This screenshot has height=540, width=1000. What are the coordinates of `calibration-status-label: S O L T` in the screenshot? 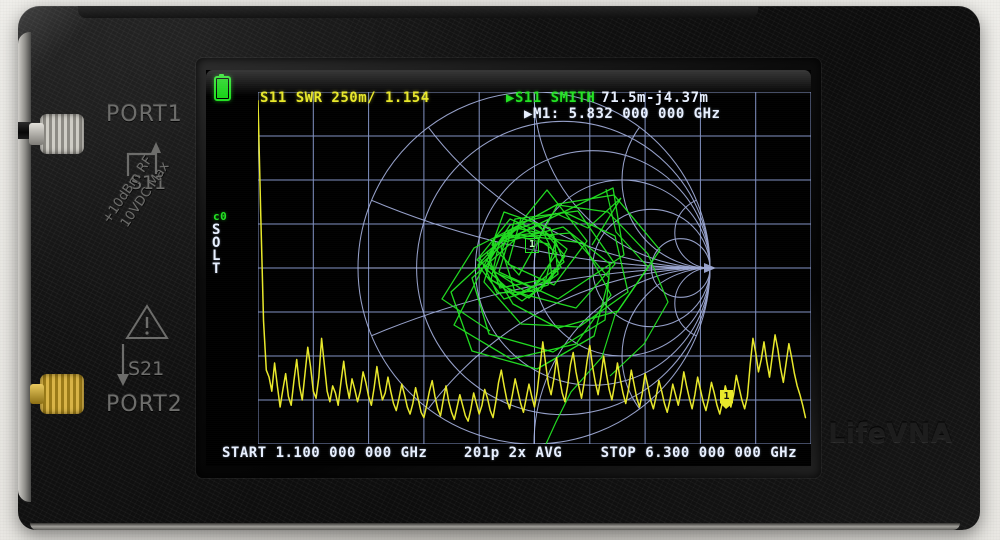 It's located at (216, 249).